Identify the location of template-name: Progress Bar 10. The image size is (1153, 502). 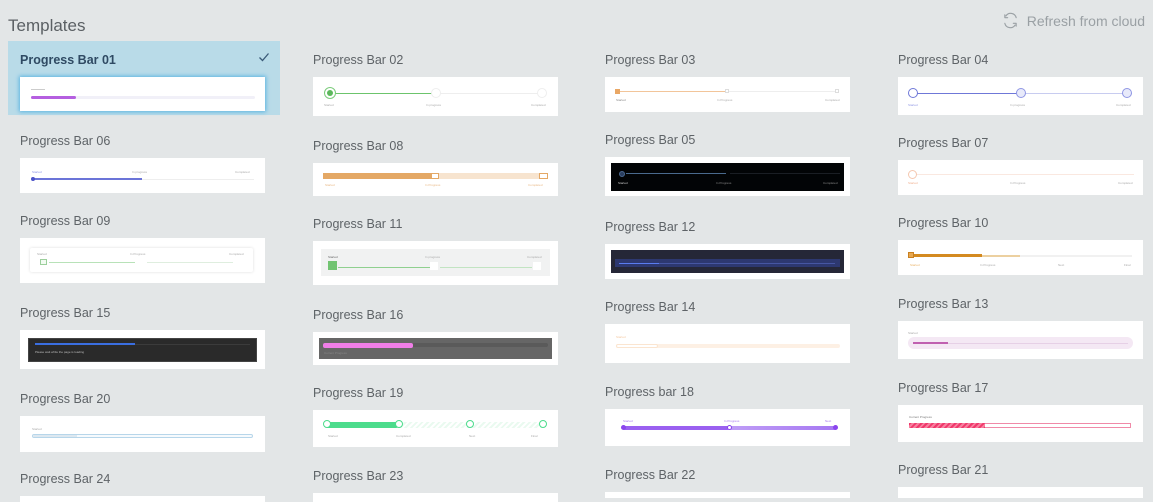
(943, 223).